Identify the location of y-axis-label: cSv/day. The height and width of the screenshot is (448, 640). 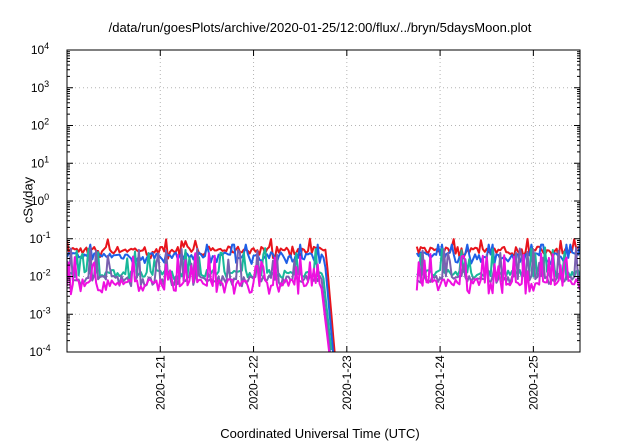
(28, 200).